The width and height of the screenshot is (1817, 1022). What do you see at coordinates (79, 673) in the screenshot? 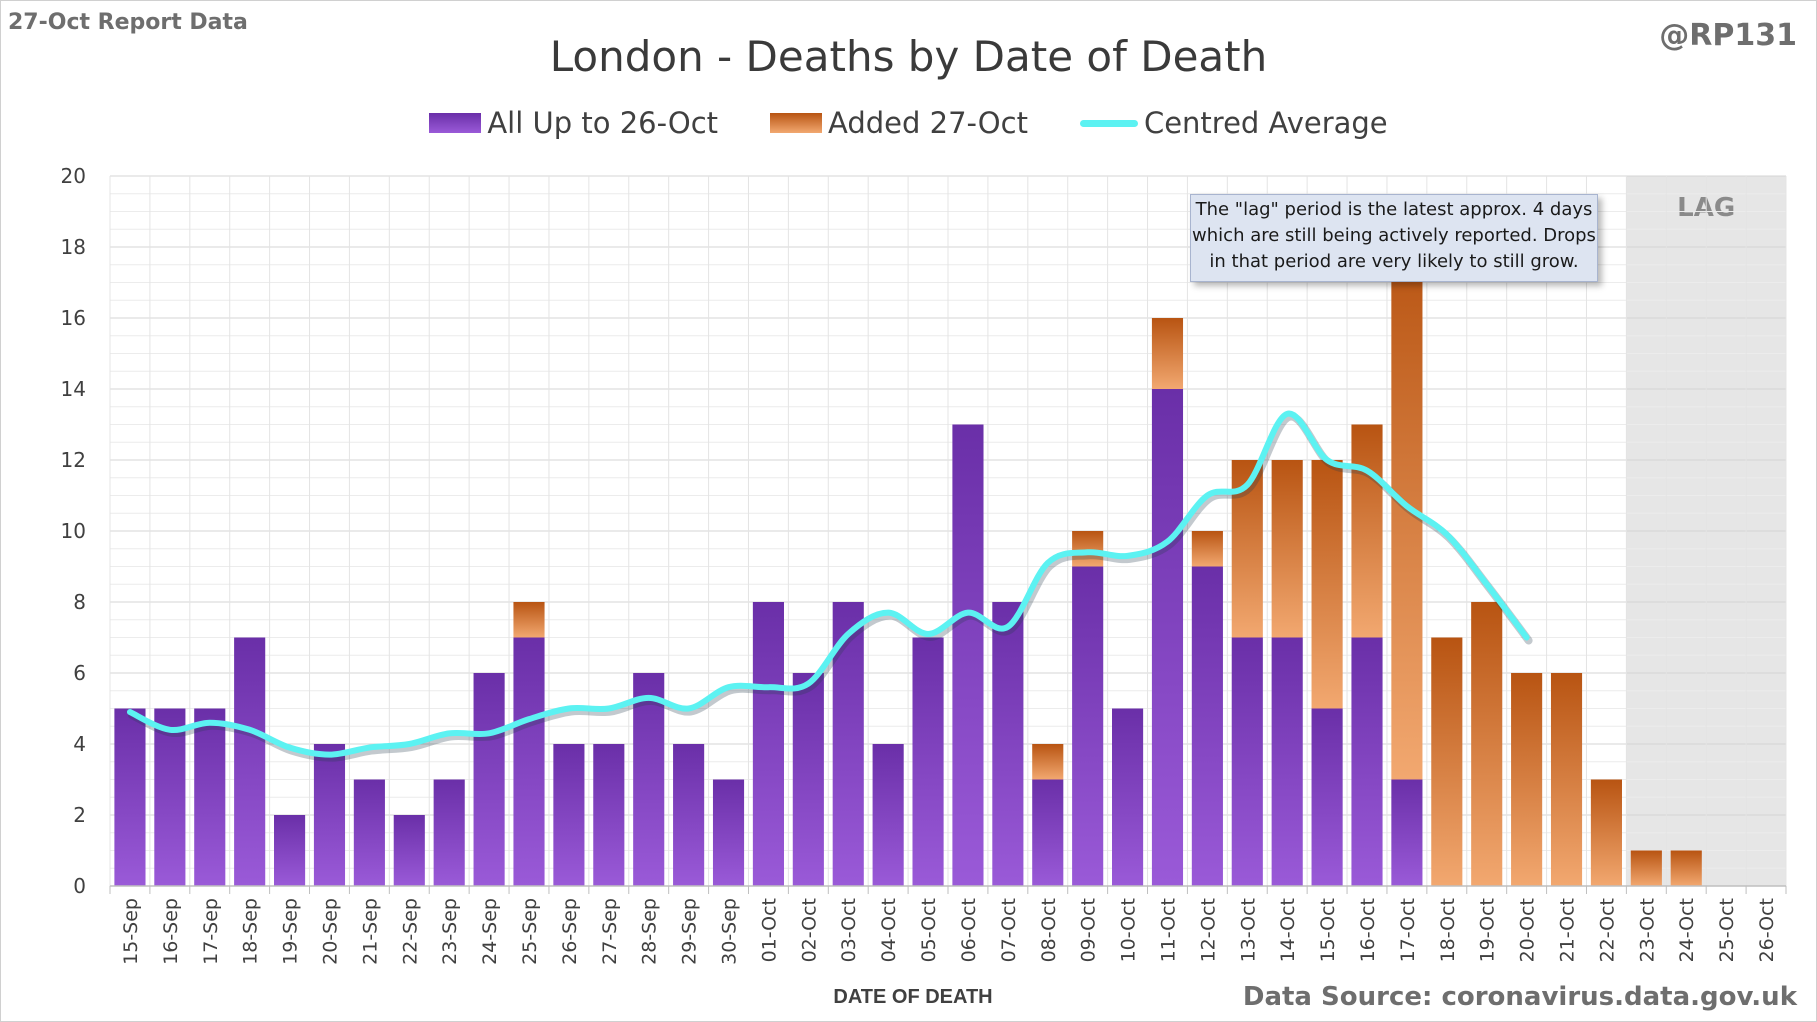
I see `y-tick-label: 6` at bounding box center [79, 673].